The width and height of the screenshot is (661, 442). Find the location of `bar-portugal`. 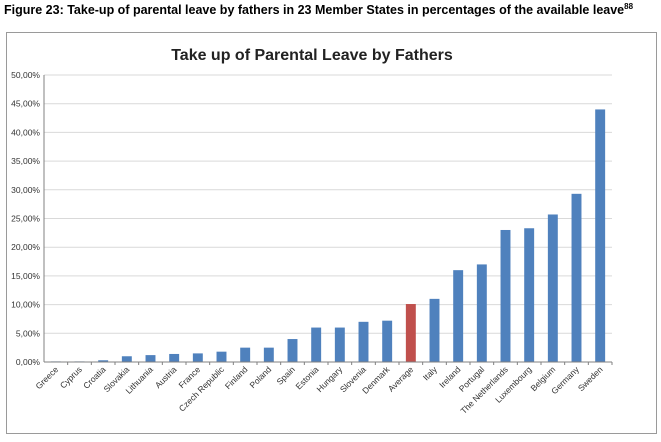

bar-portugal is located at coordinates (481, 313).